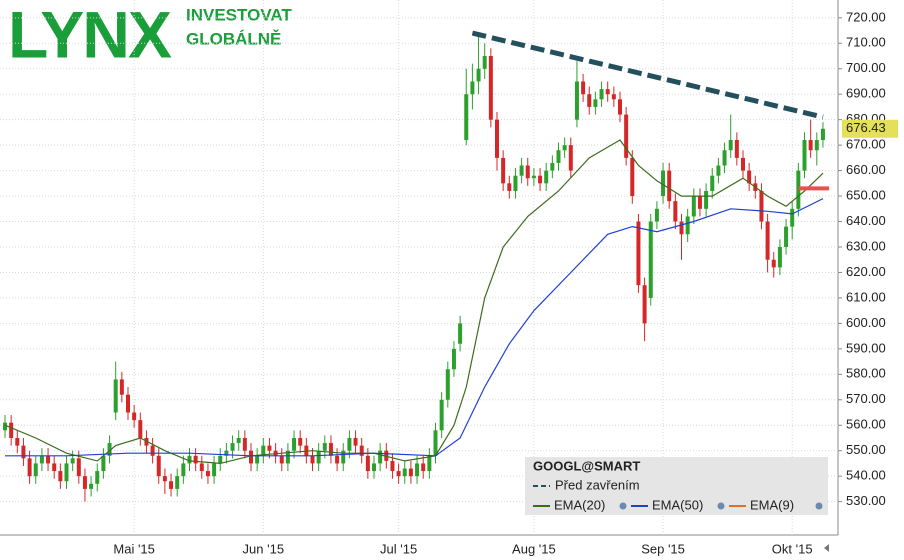 The height and width of the screenshot is (560, 904). Describe the element at coordinates (866, 373) in the screenshot. I see `y-tick-label: 580.00` at that location.